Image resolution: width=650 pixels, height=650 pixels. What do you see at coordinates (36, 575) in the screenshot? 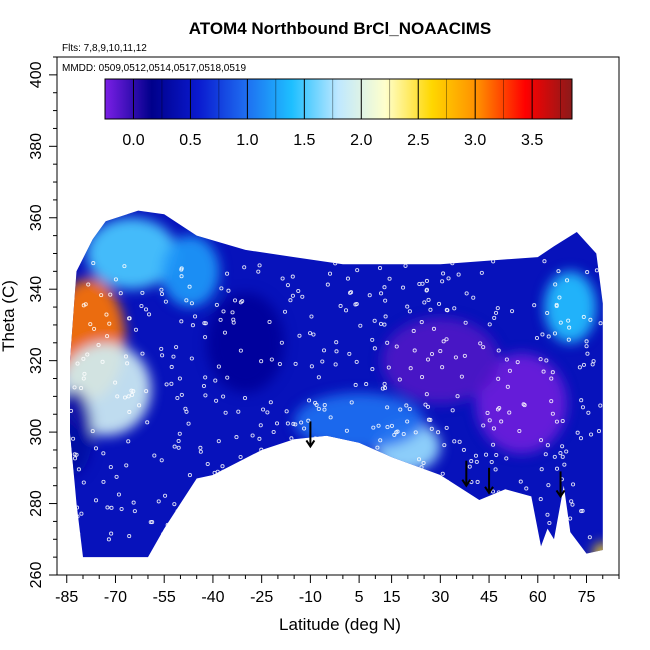
I see `y-tick-label: 260` at bounding box center [36, 575].